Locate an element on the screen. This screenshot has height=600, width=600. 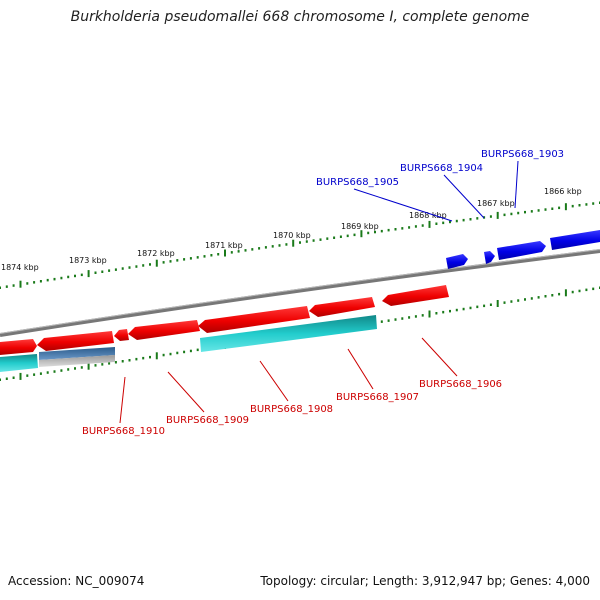
gene-label-burps668-1909: BURPS668_1909 is located at coordinates (207, 420).